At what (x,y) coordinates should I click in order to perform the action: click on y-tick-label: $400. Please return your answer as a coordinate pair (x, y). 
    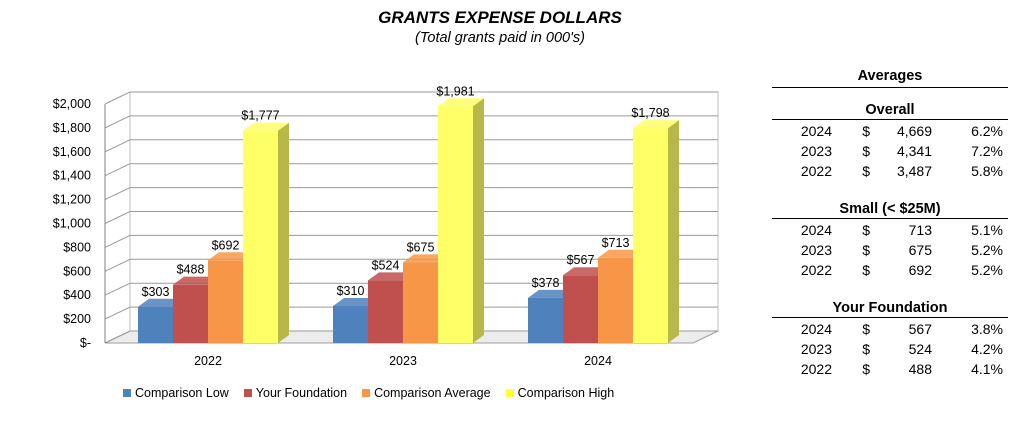
    Looking at the image, I should click on (77, 295).